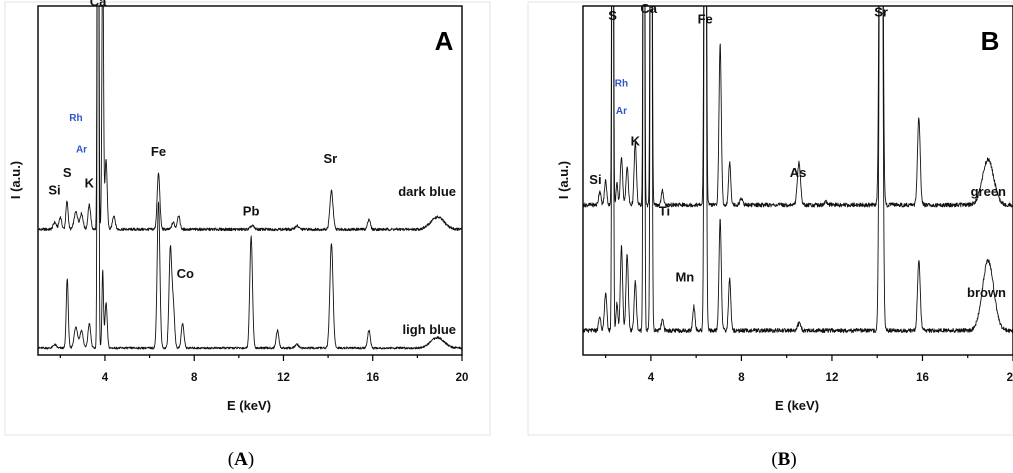  Describe the element at coordinates (429, 329) in the screenshot. I see `series-label: ligh blue` at that location.